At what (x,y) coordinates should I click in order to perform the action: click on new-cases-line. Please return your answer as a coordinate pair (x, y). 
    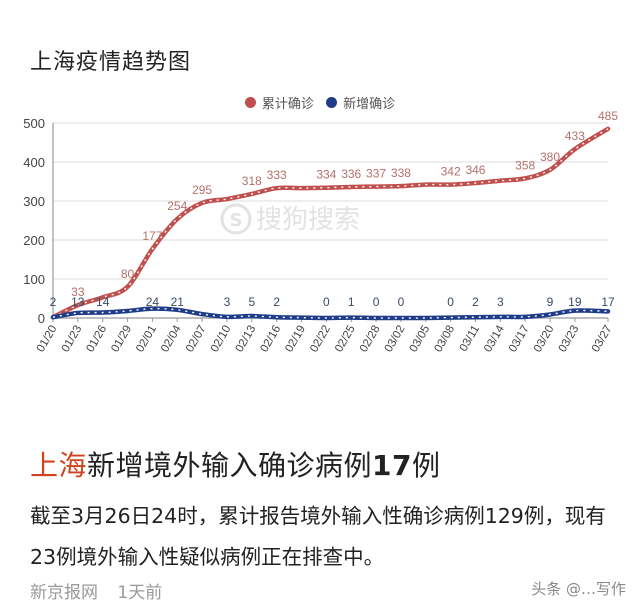
    Looking at the image, I should click on (330, 313).